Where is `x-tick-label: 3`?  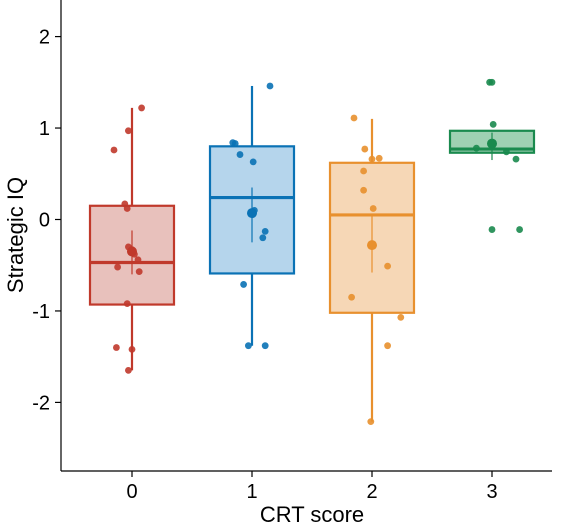
x-tick-label: 3 is located at coordinates (491, 492).